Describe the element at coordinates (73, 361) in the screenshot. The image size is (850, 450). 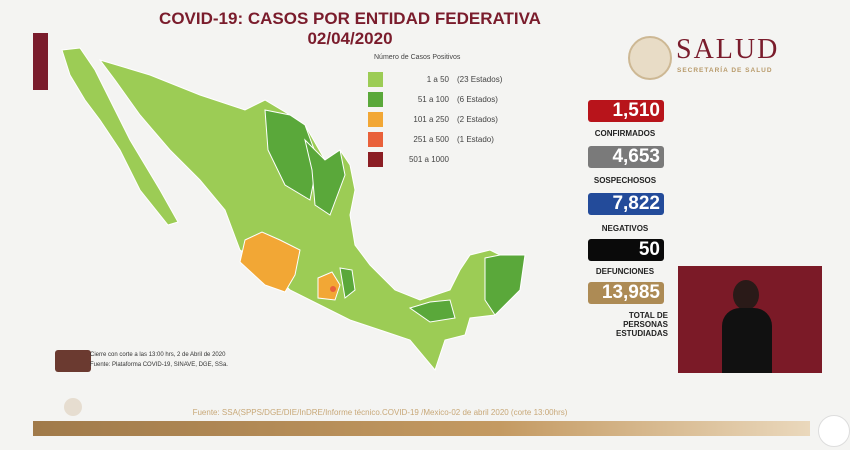
I see `heroes-illustration` at that location.